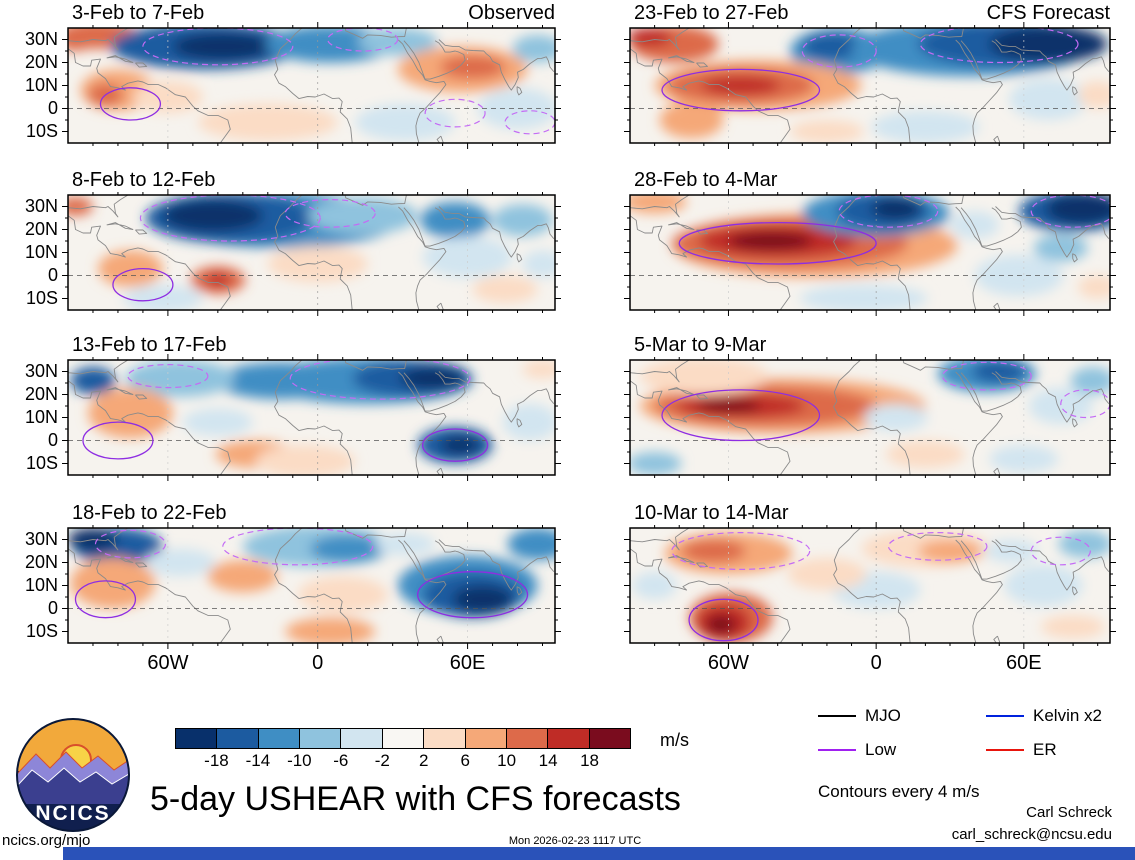 The image size is (1135, 860). I want to click on panel-title: 3-Feb to 7-Feb, so click(138, 13).